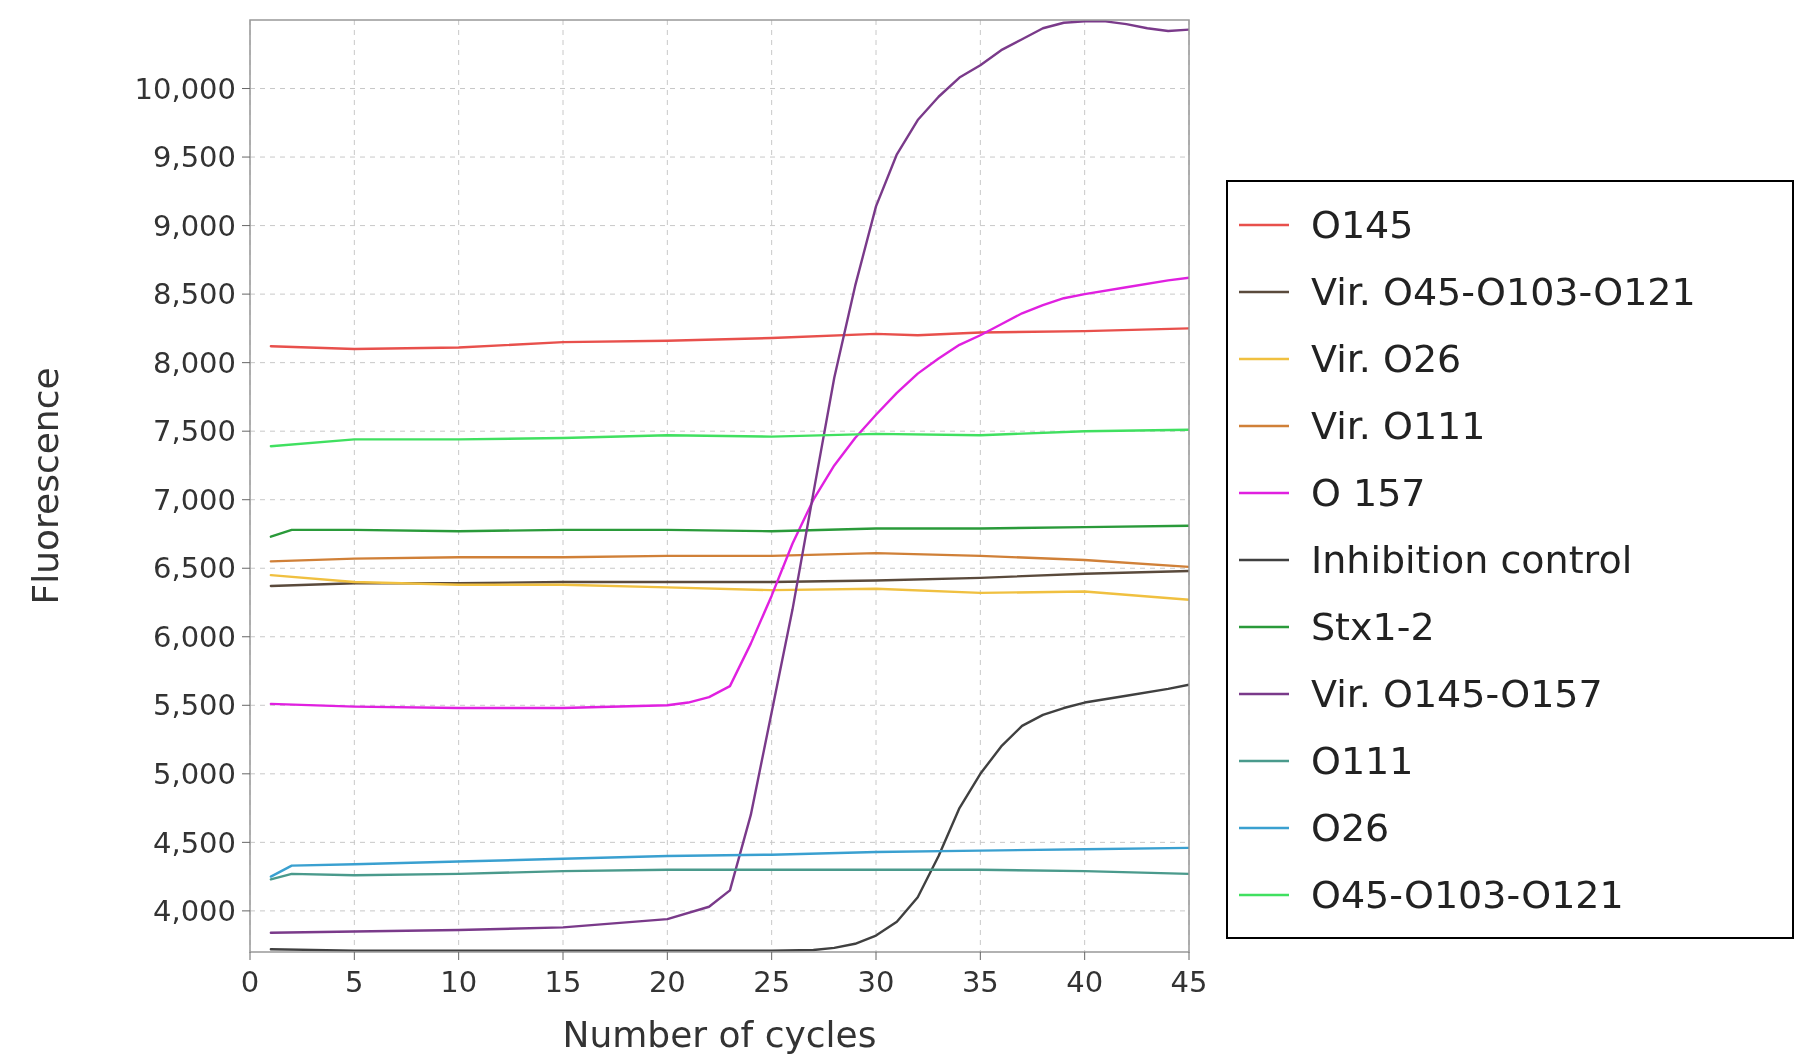  What do you see at coordinates (459, 982) in the screenshot?
I see `x-tick-label: 10` at bounding box center [459, 982].